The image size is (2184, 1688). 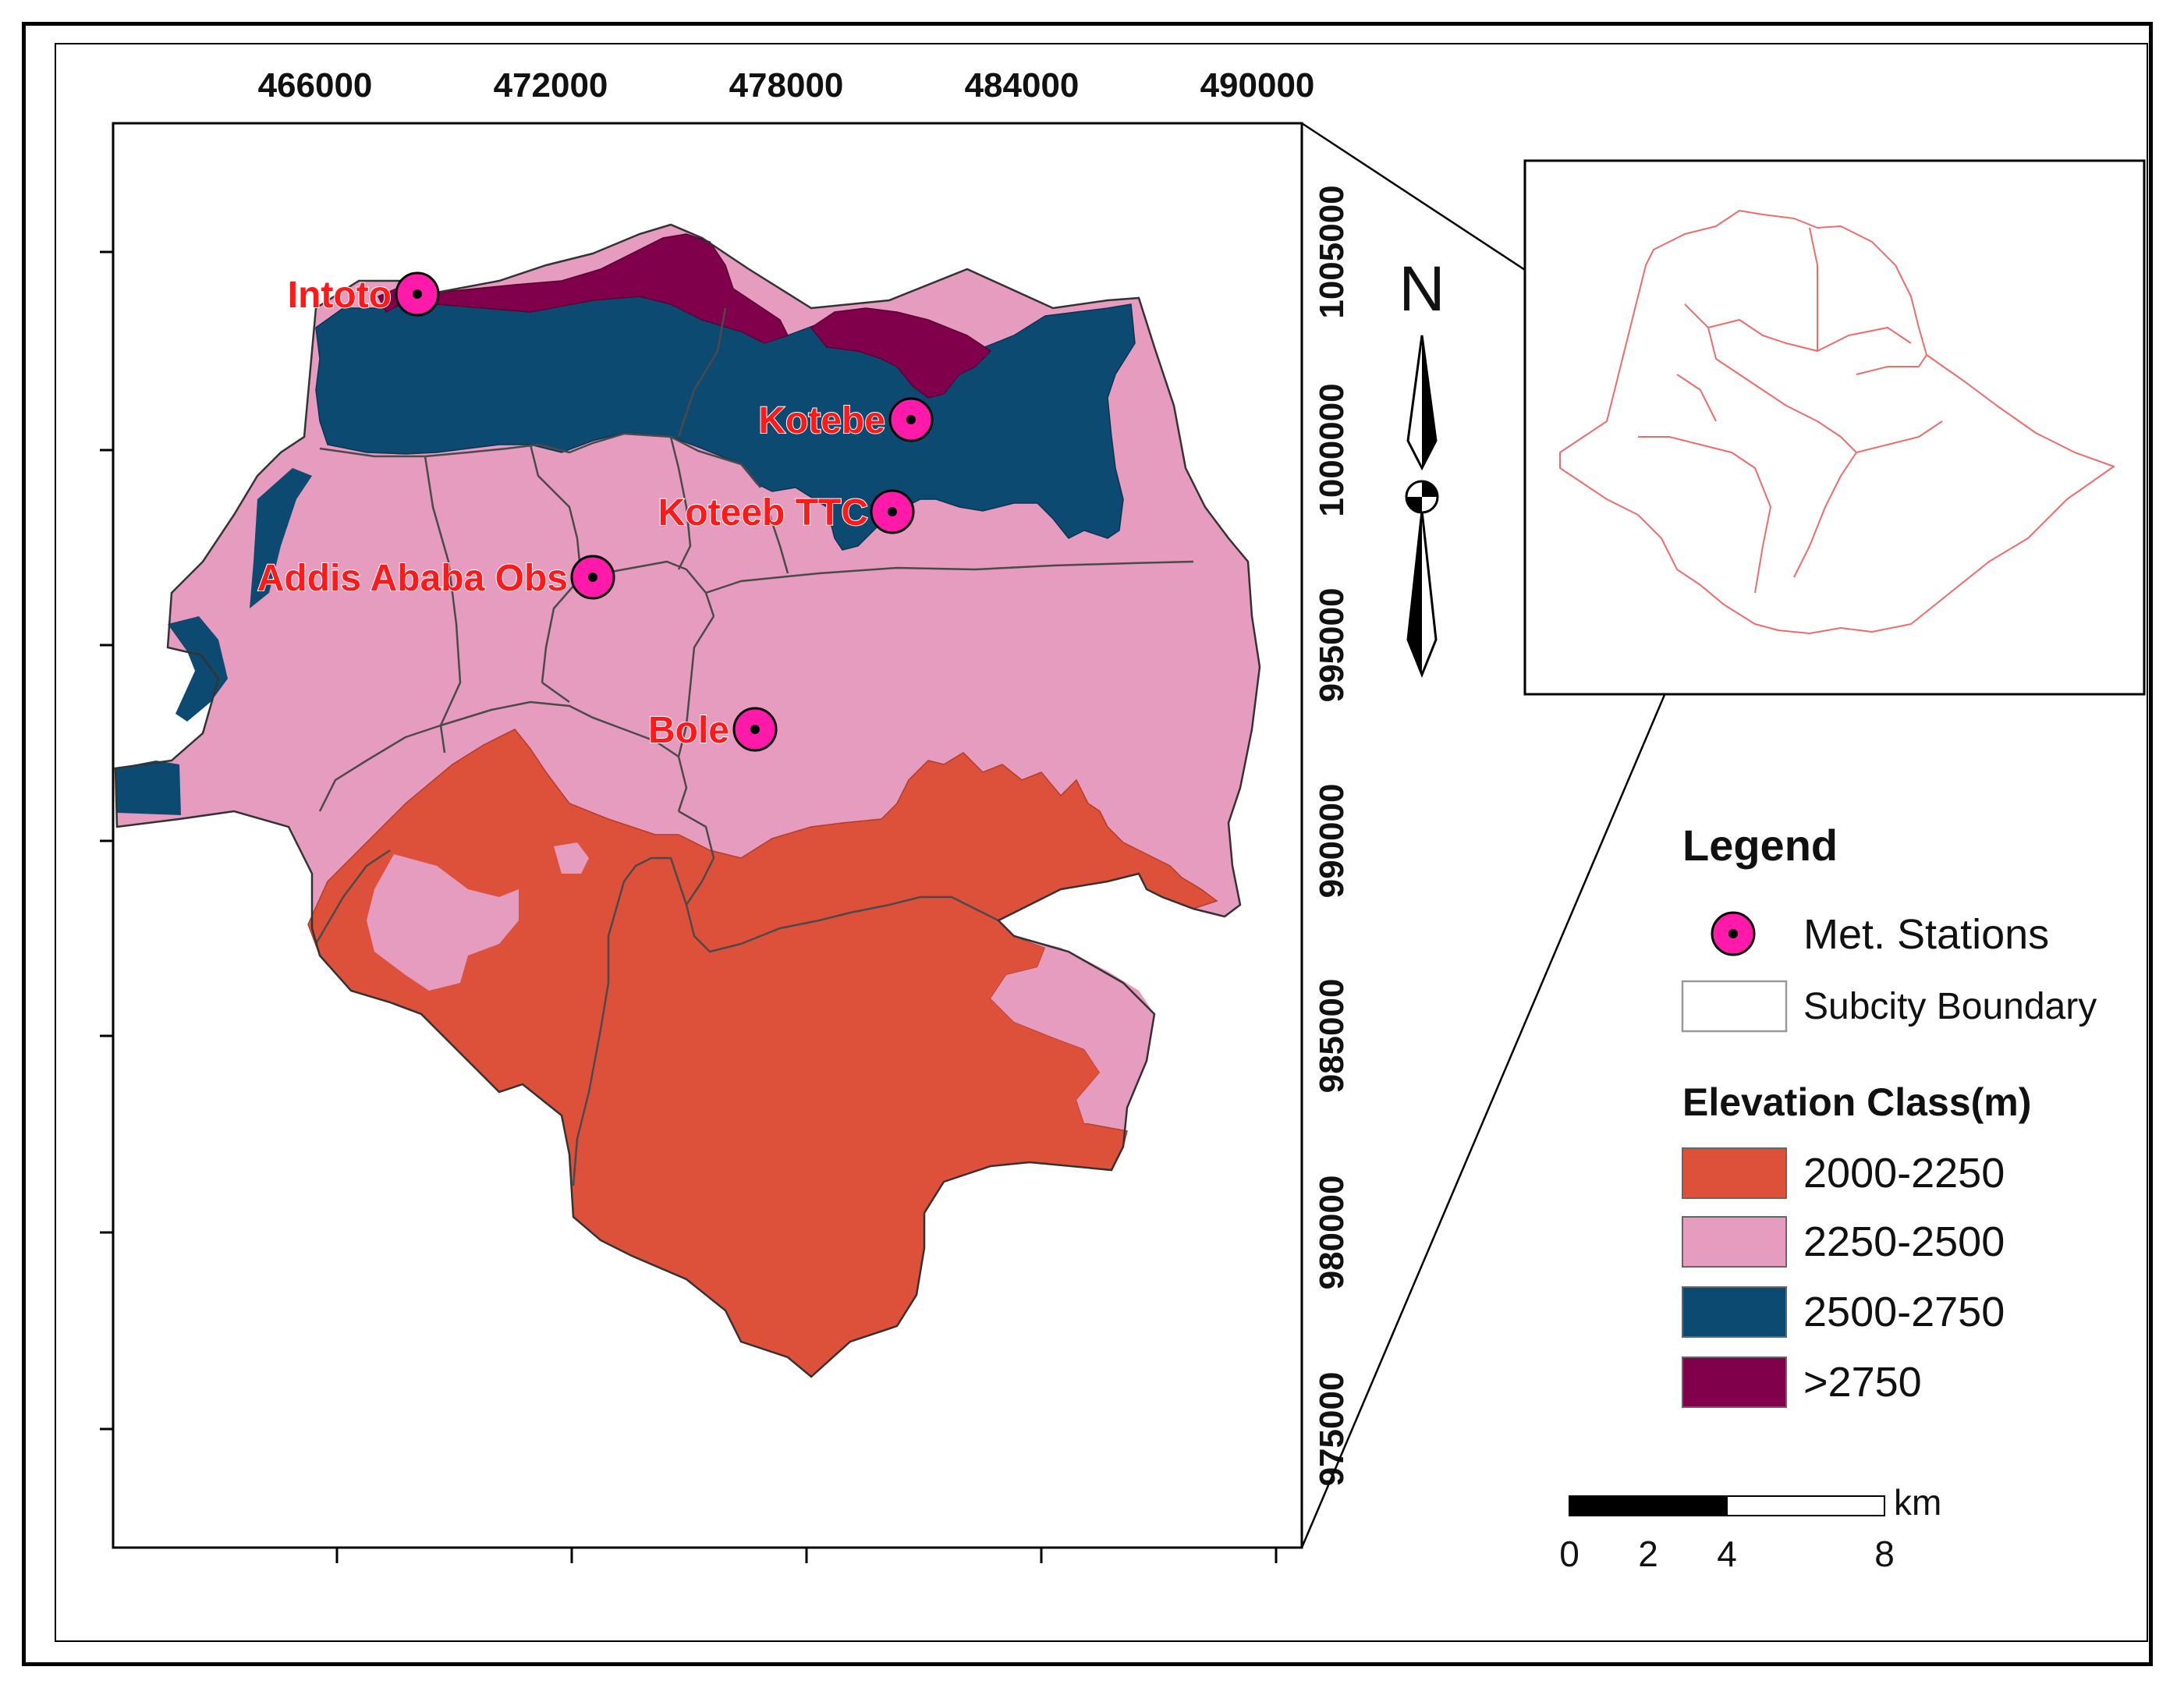 I want to click on legend-label-2000-2250: 2000-2250, so click(x=1904, y=1173).